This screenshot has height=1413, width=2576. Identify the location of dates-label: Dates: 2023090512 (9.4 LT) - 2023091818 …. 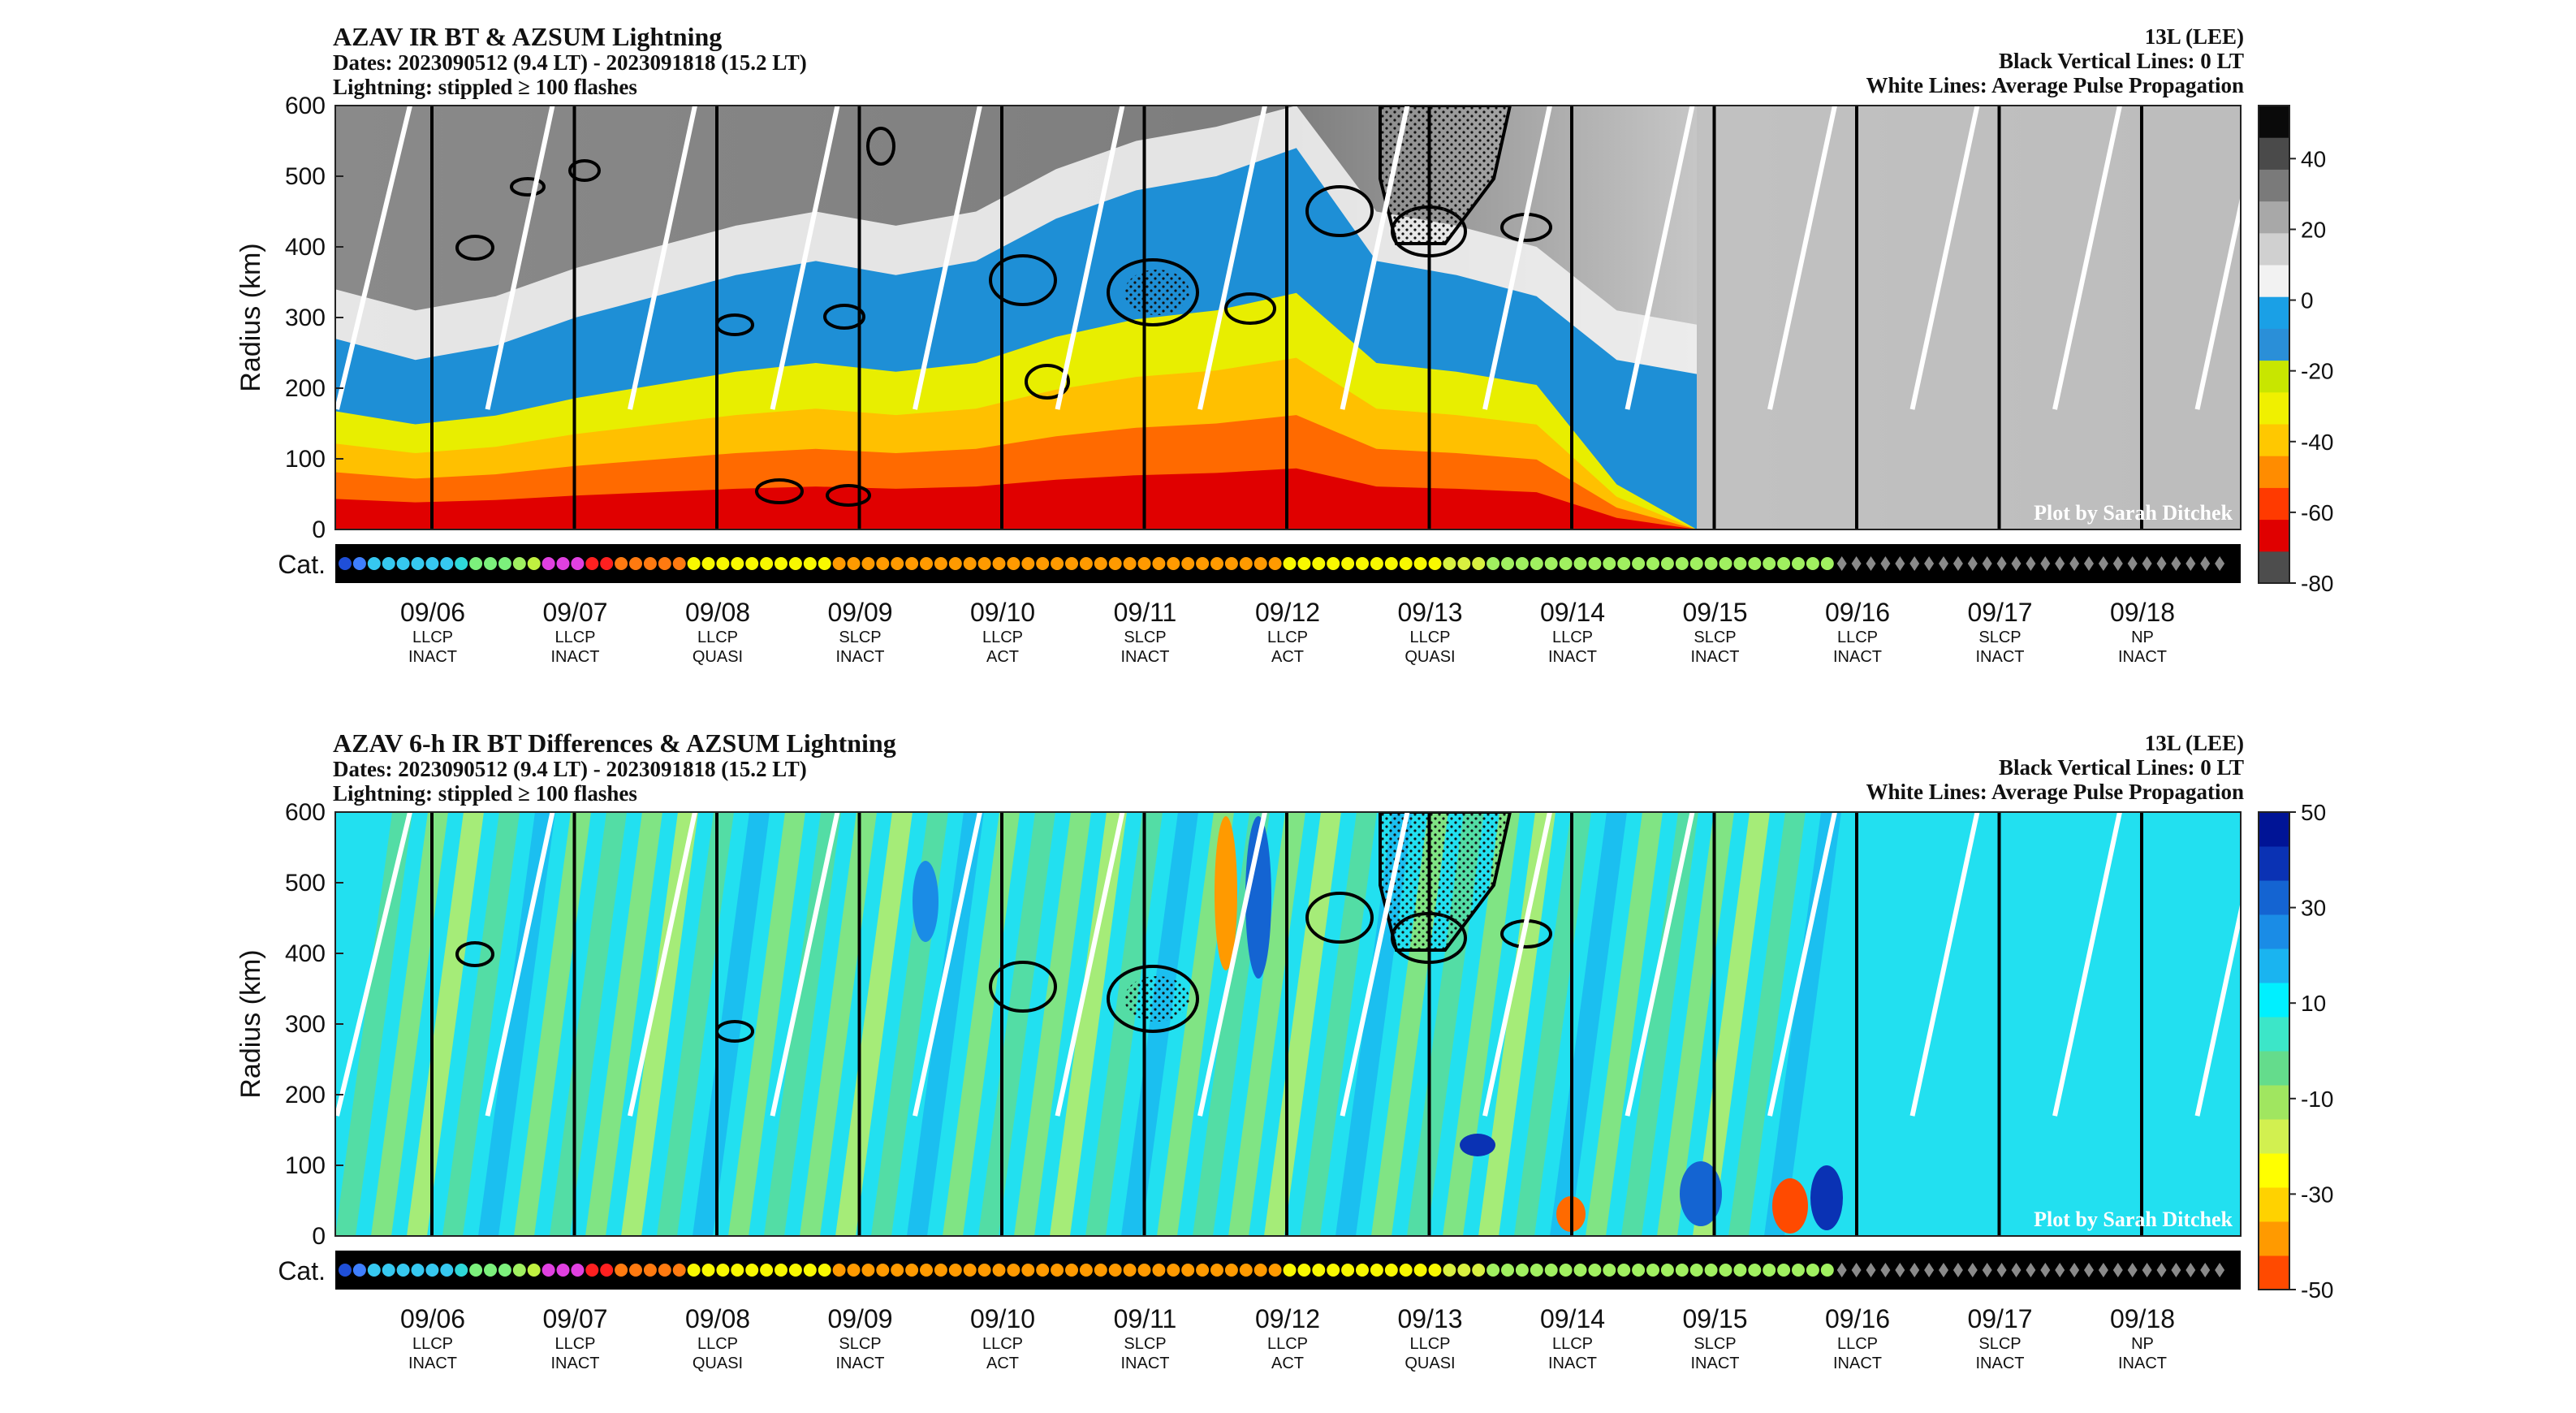
(570, 62).